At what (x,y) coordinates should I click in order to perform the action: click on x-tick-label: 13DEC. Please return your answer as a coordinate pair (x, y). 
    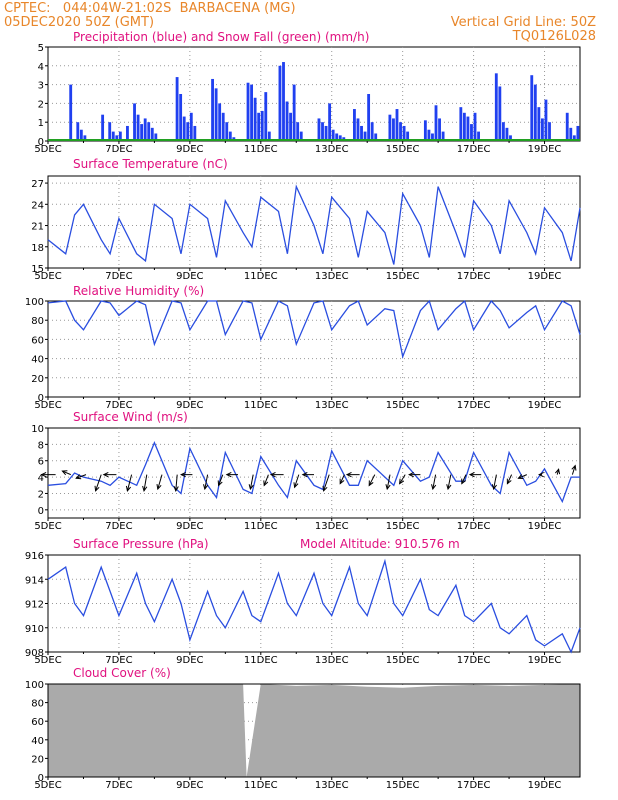
    Looking at the image, I should click on (332, 149).